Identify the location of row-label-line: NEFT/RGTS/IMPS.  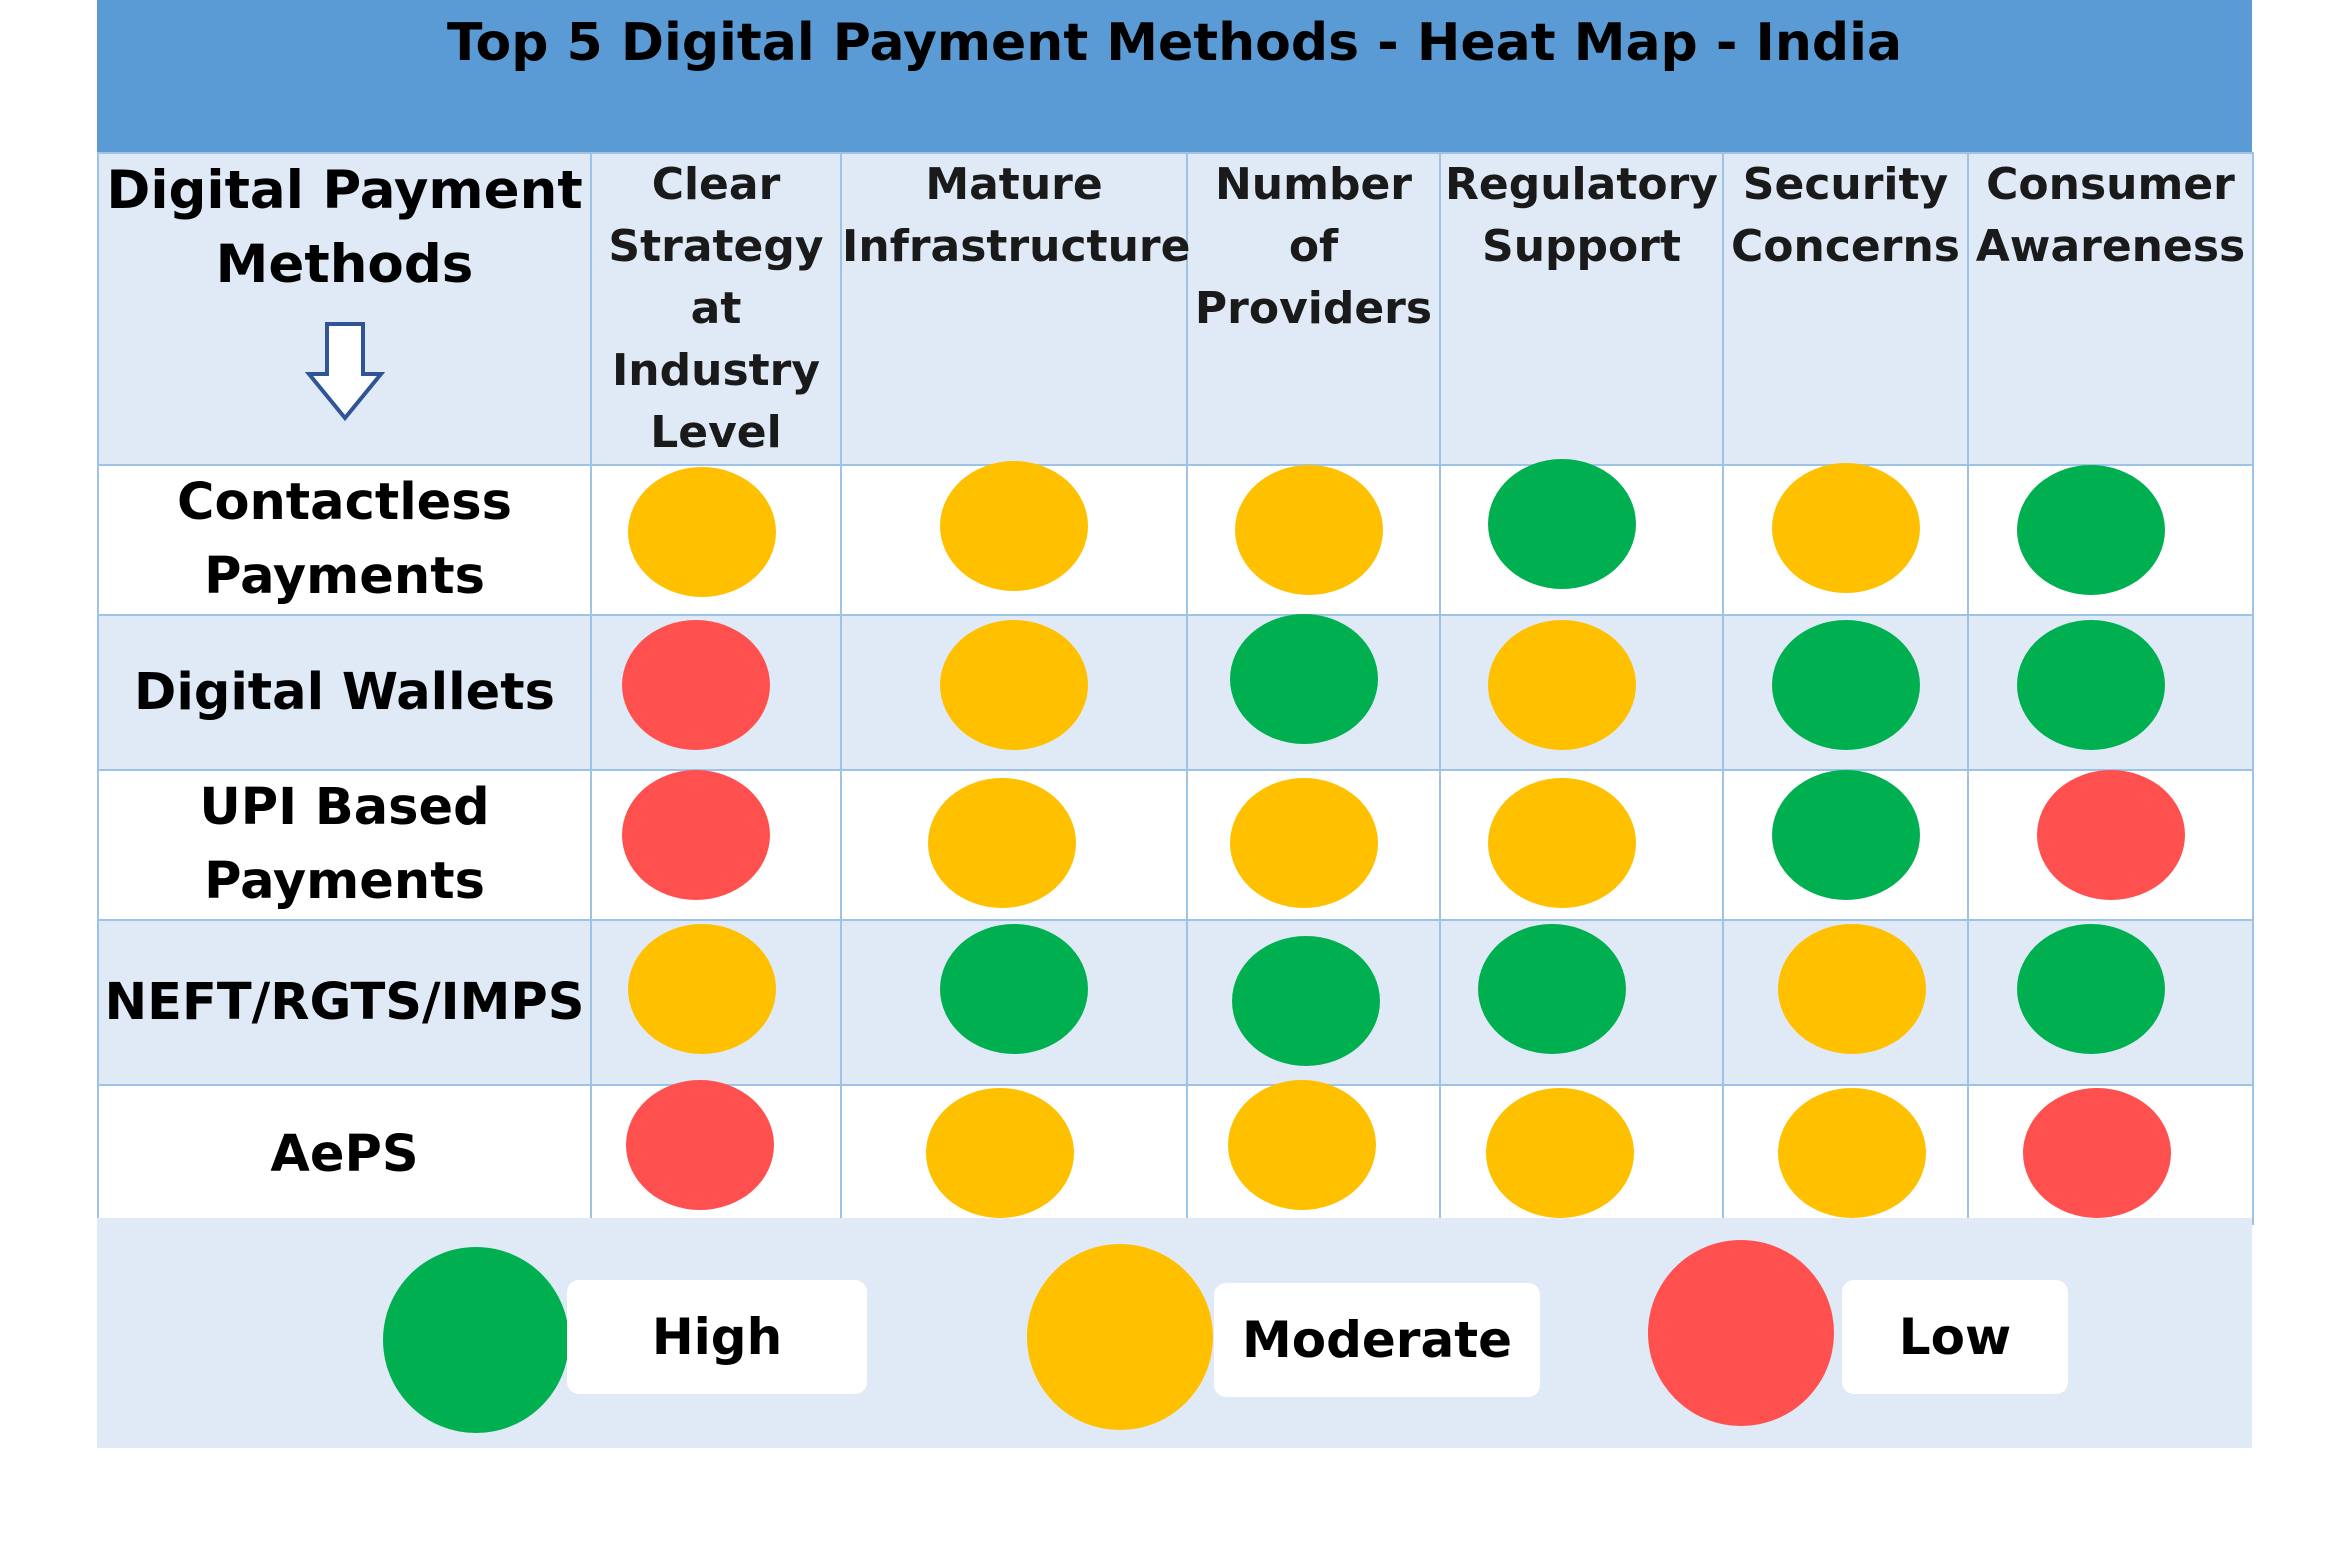
(344, 1002).